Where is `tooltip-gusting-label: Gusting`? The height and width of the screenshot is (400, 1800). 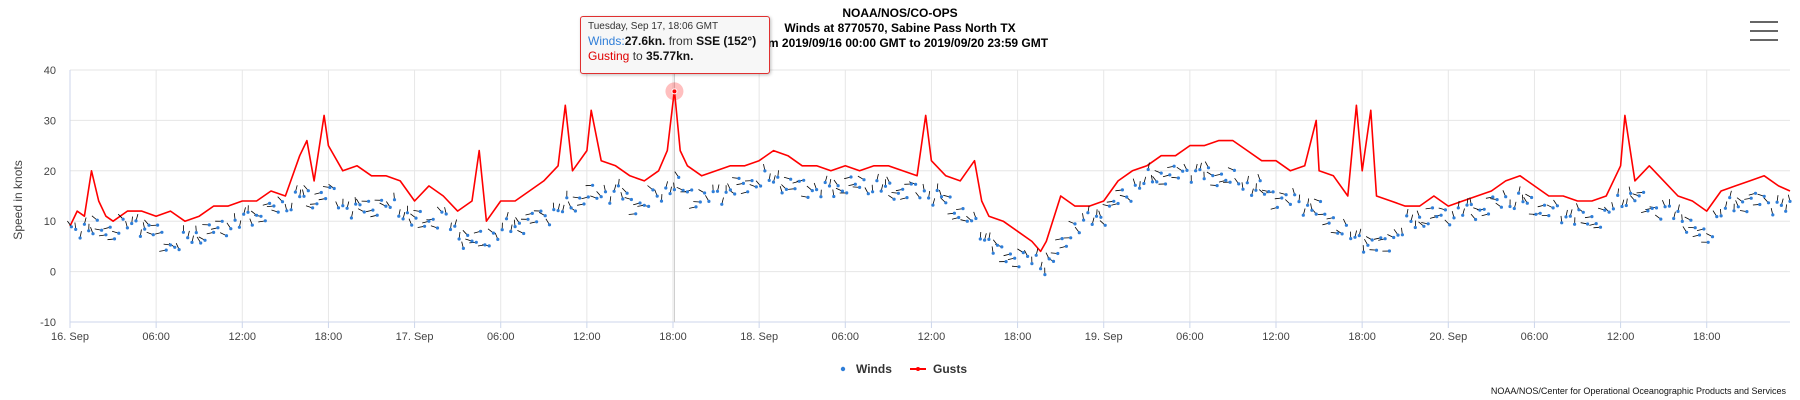
tooltip-gusting-label: Gusting is located at coordinates (609, 56).